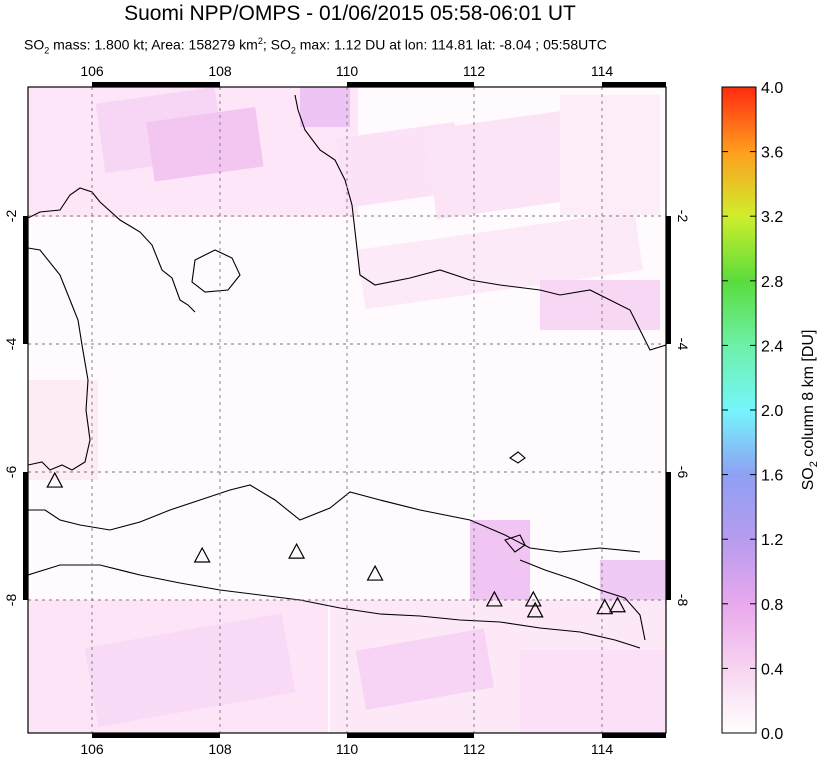  What do you see at coordinates (336, 544) in the screenshot?
I see `volcano-markers` at bounding box center [336, 544].